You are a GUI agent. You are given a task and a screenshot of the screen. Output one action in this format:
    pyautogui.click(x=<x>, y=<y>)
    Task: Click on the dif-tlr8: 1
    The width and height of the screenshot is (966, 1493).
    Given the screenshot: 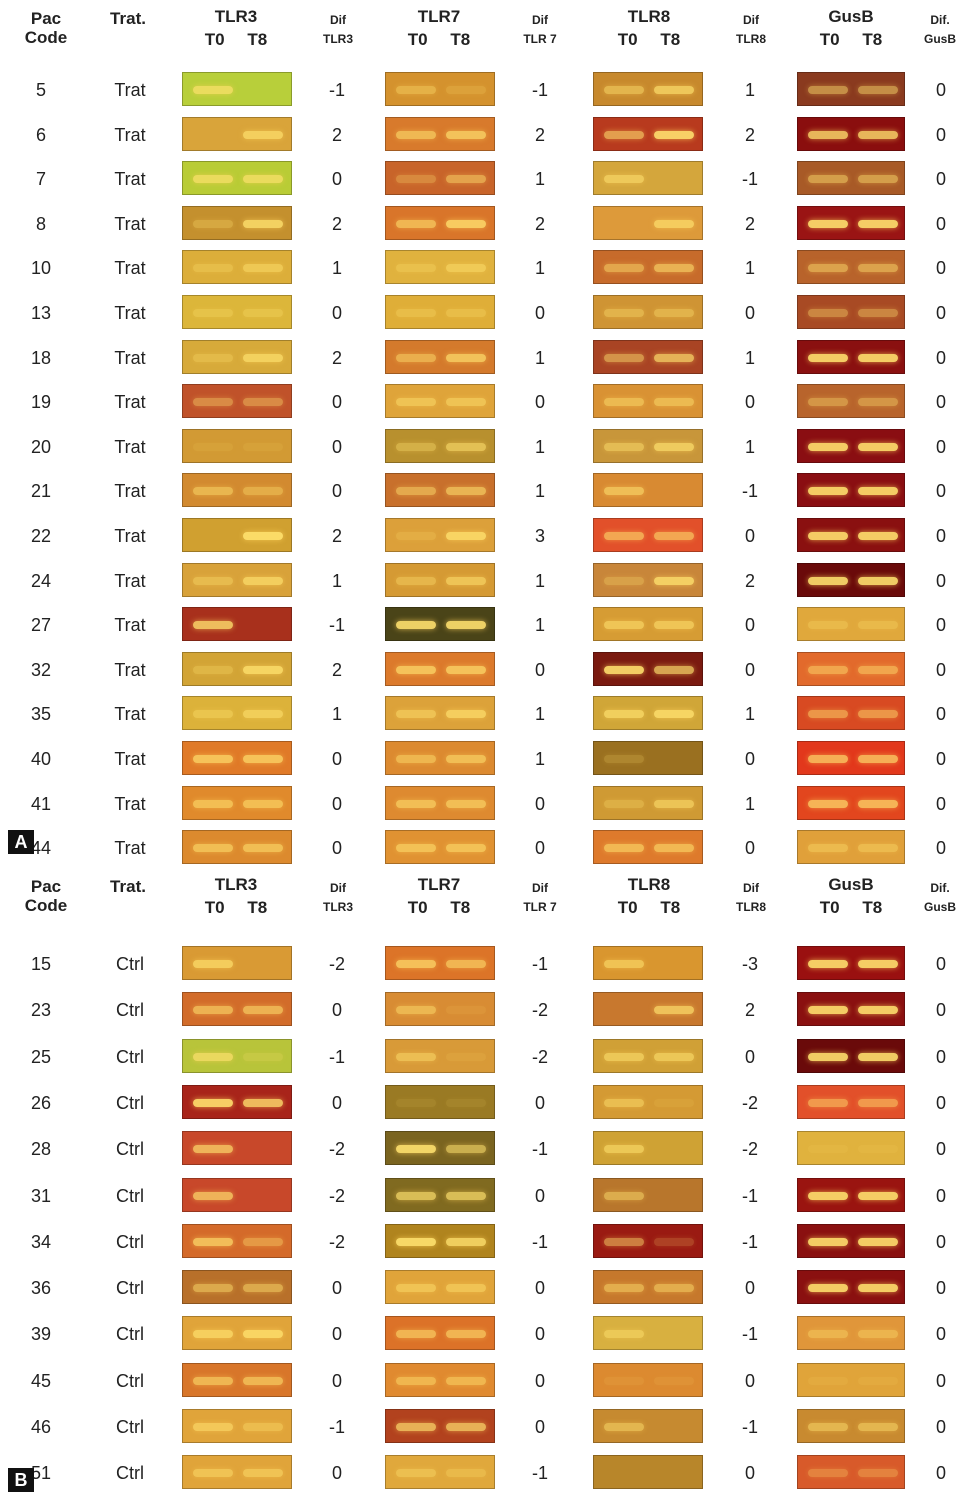 What is the action you would take?
    pyautogui.click(x=749, y=357)
    